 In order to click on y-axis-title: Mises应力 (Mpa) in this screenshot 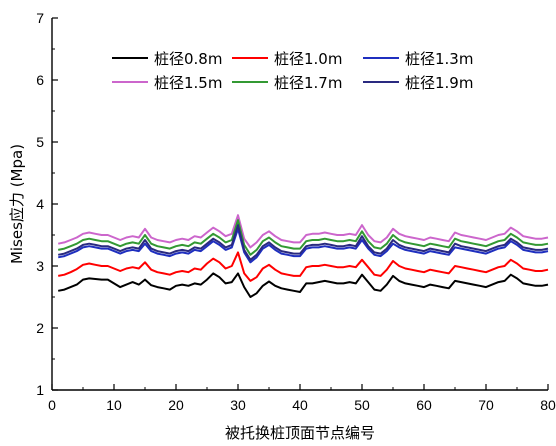, I will do `click(17, 204)`.